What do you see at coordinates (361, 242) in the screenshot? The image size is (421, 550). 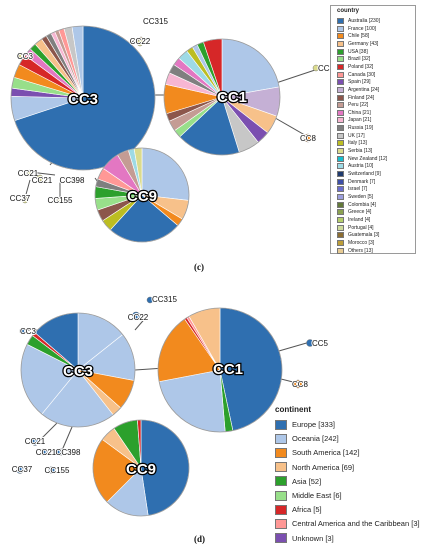 I see `legend-label: Morocco [3]` at bounding box center [361, 242].